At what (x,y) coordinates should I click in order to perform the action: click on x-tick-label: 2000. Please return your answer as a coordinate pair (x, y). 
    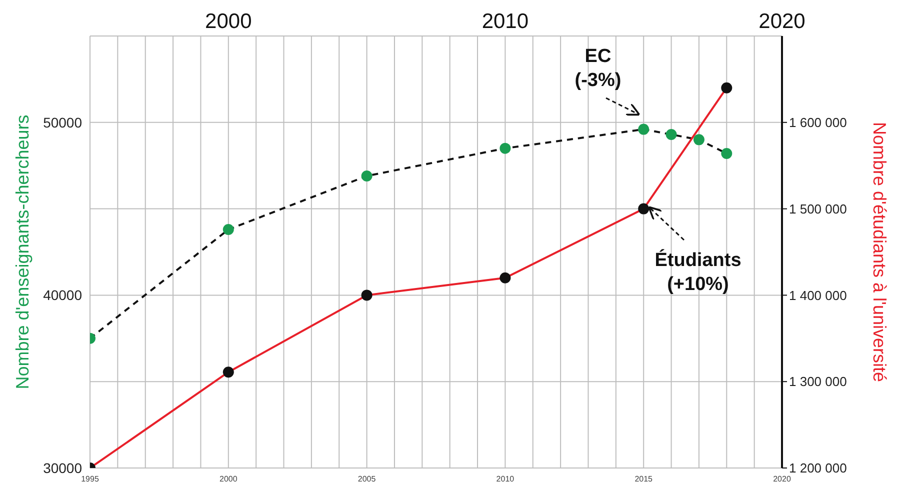
    Looking at the image, I should click on (229, 479).